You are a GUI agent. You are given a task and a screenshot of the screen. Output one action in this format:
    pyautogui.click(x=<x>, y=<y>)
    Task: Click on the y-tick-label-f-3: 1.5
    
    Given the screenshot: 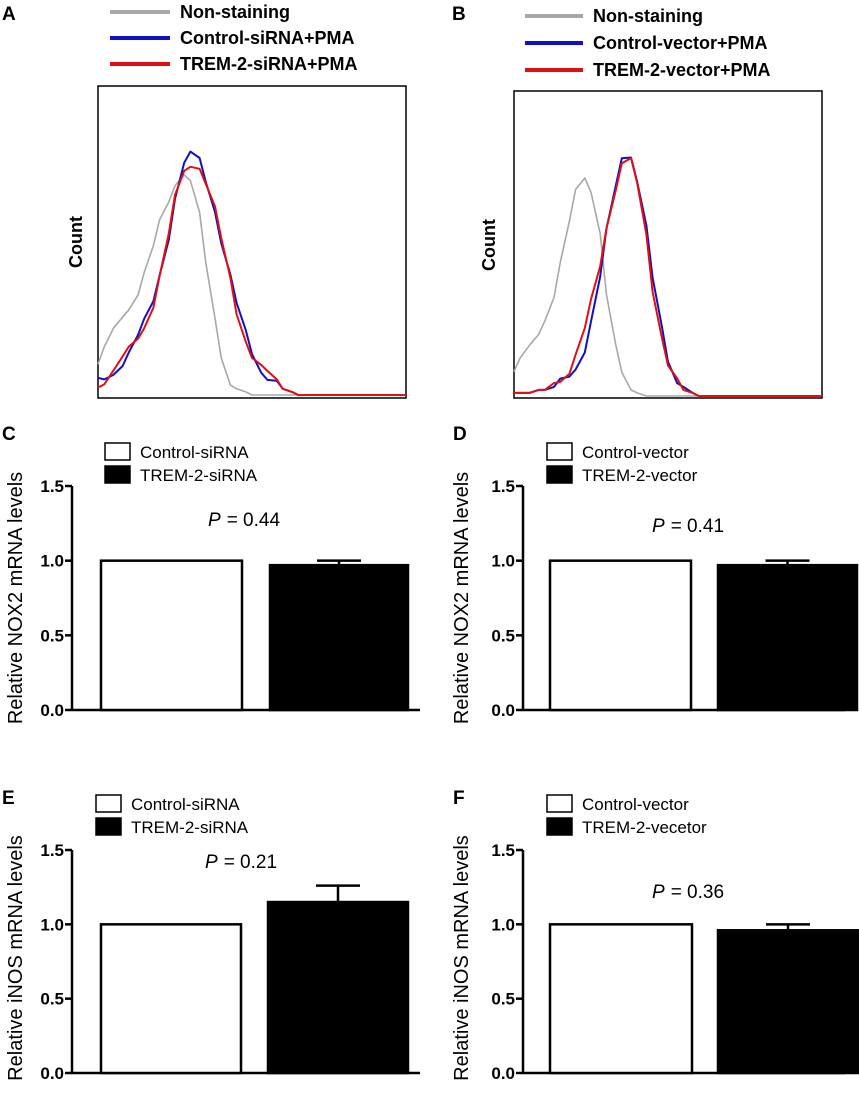 What is the action you would take?
    pyautogui.click(x=503, y=850)
    